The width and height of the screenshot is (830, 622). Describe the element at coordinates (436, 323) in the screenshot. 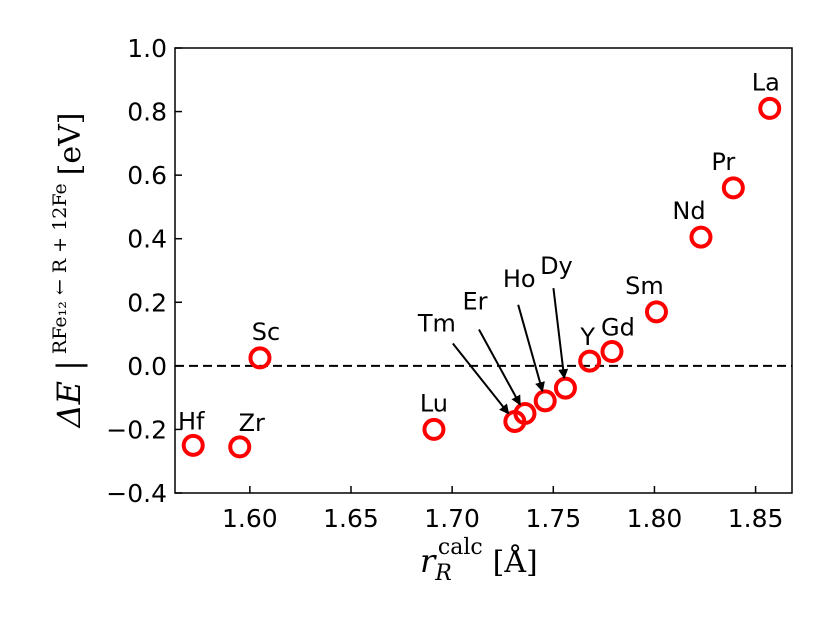

I see `point-label-tm: Tm` at that location.